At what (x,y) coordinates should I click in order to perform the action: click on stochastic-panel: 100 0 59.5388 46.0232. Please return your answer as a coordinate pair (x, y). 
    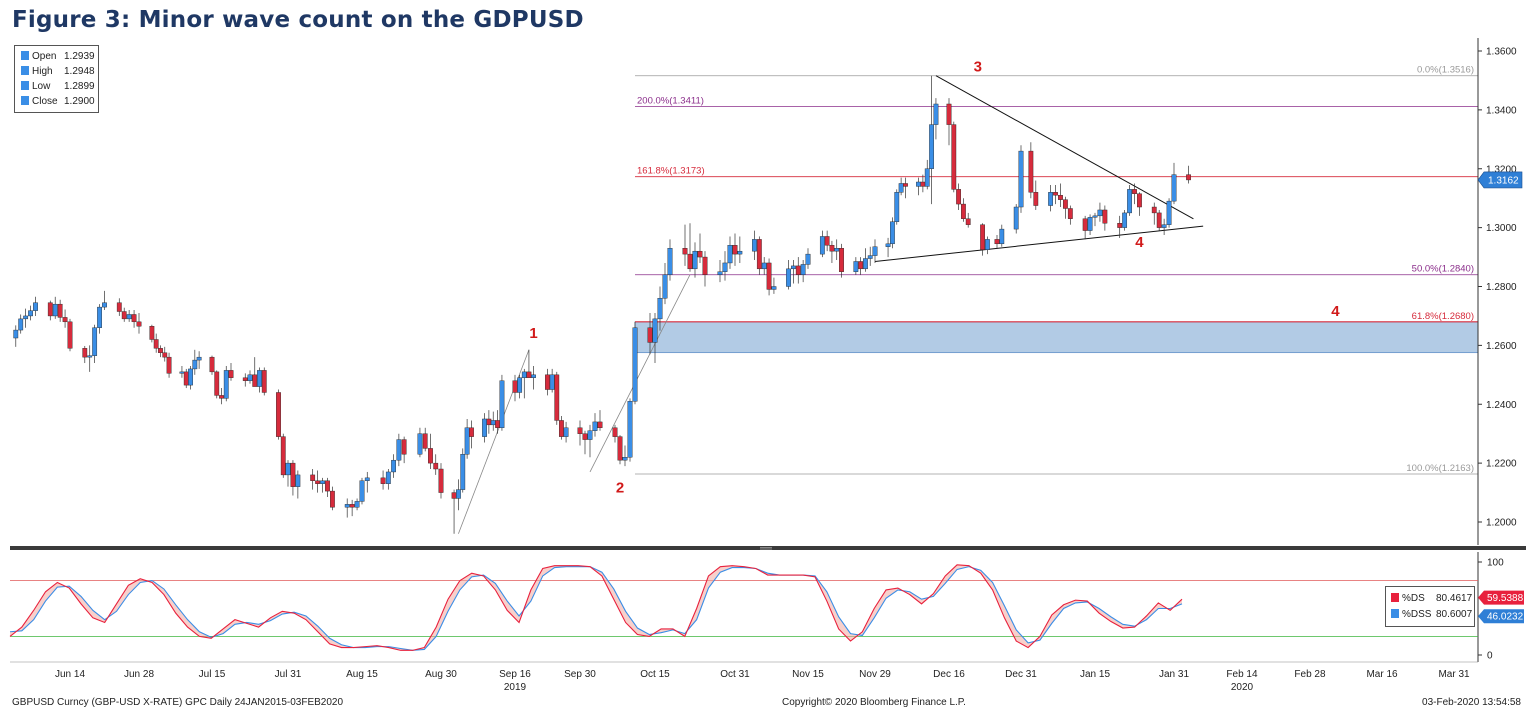
    Looking at the image, I should click on (766, 607).